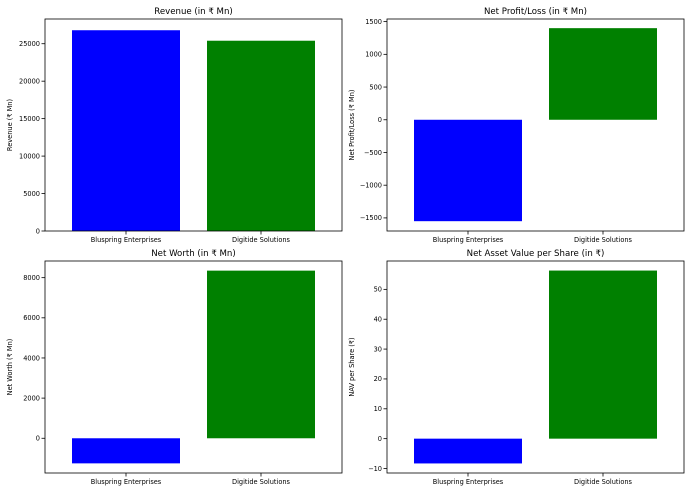 The width and height of the screenshot is (690, 492). I want to click on y-tick-label: 10000, so click(29, 156).